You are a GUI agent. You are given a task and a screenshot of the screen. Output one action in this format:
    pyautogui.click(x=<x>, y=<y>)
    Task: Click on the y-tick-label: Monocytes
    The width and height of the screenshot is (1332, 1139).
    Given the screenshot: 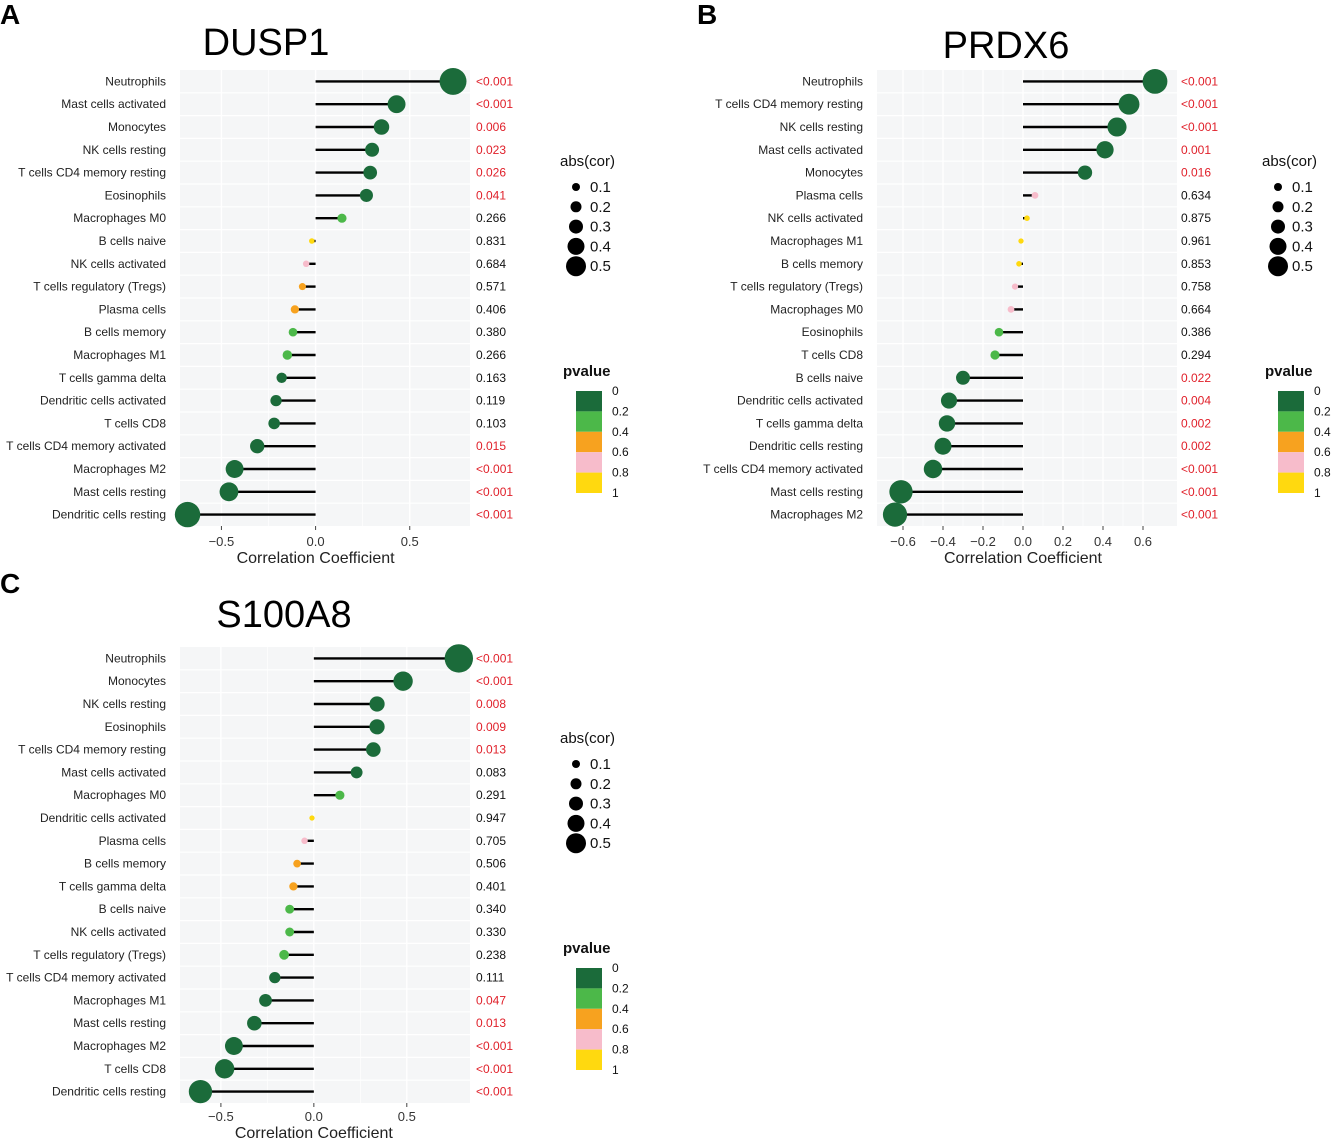 What is the action you would take?
    pyautogui.click(x=137, y=127)
    